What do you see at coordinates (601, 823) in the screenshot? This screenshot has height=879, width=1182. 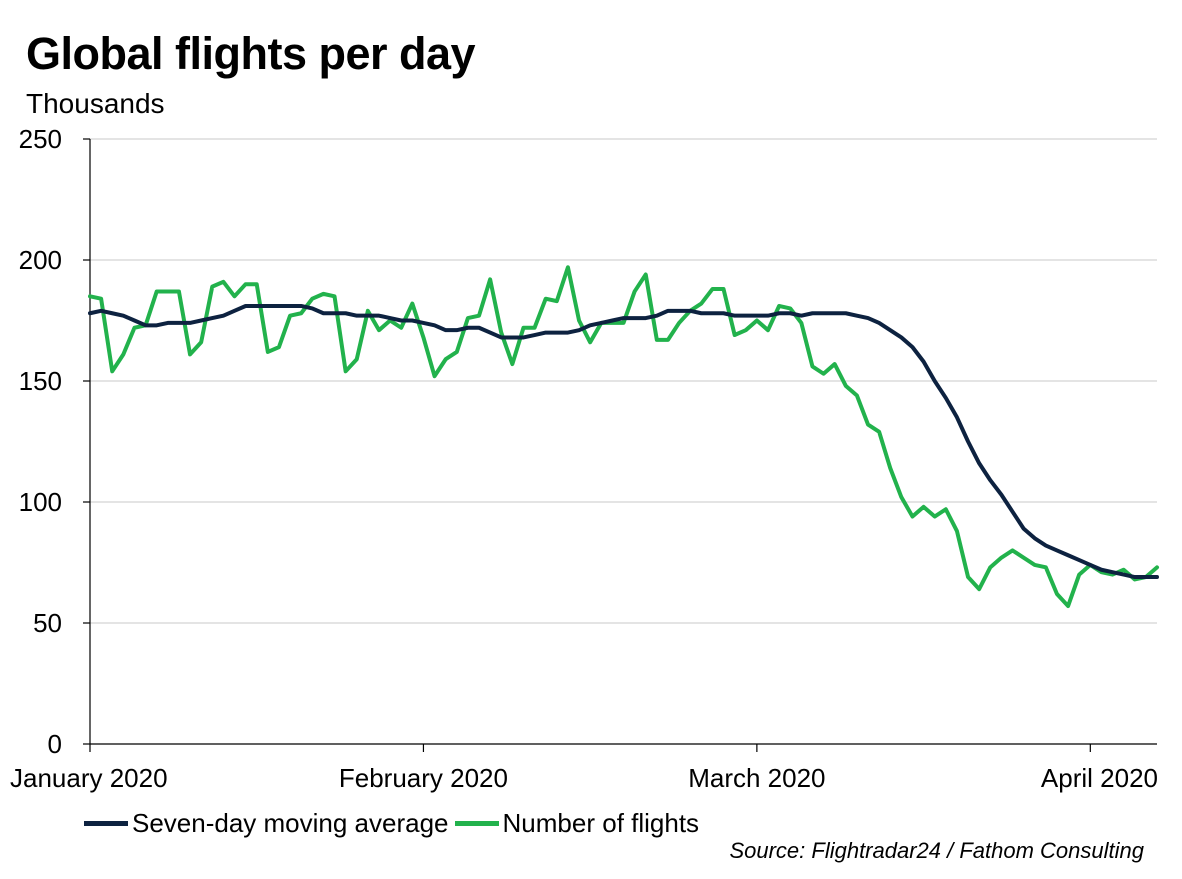 I see `legend-label-number-of-flights: Number of flights` at bounding box center [601, 823].